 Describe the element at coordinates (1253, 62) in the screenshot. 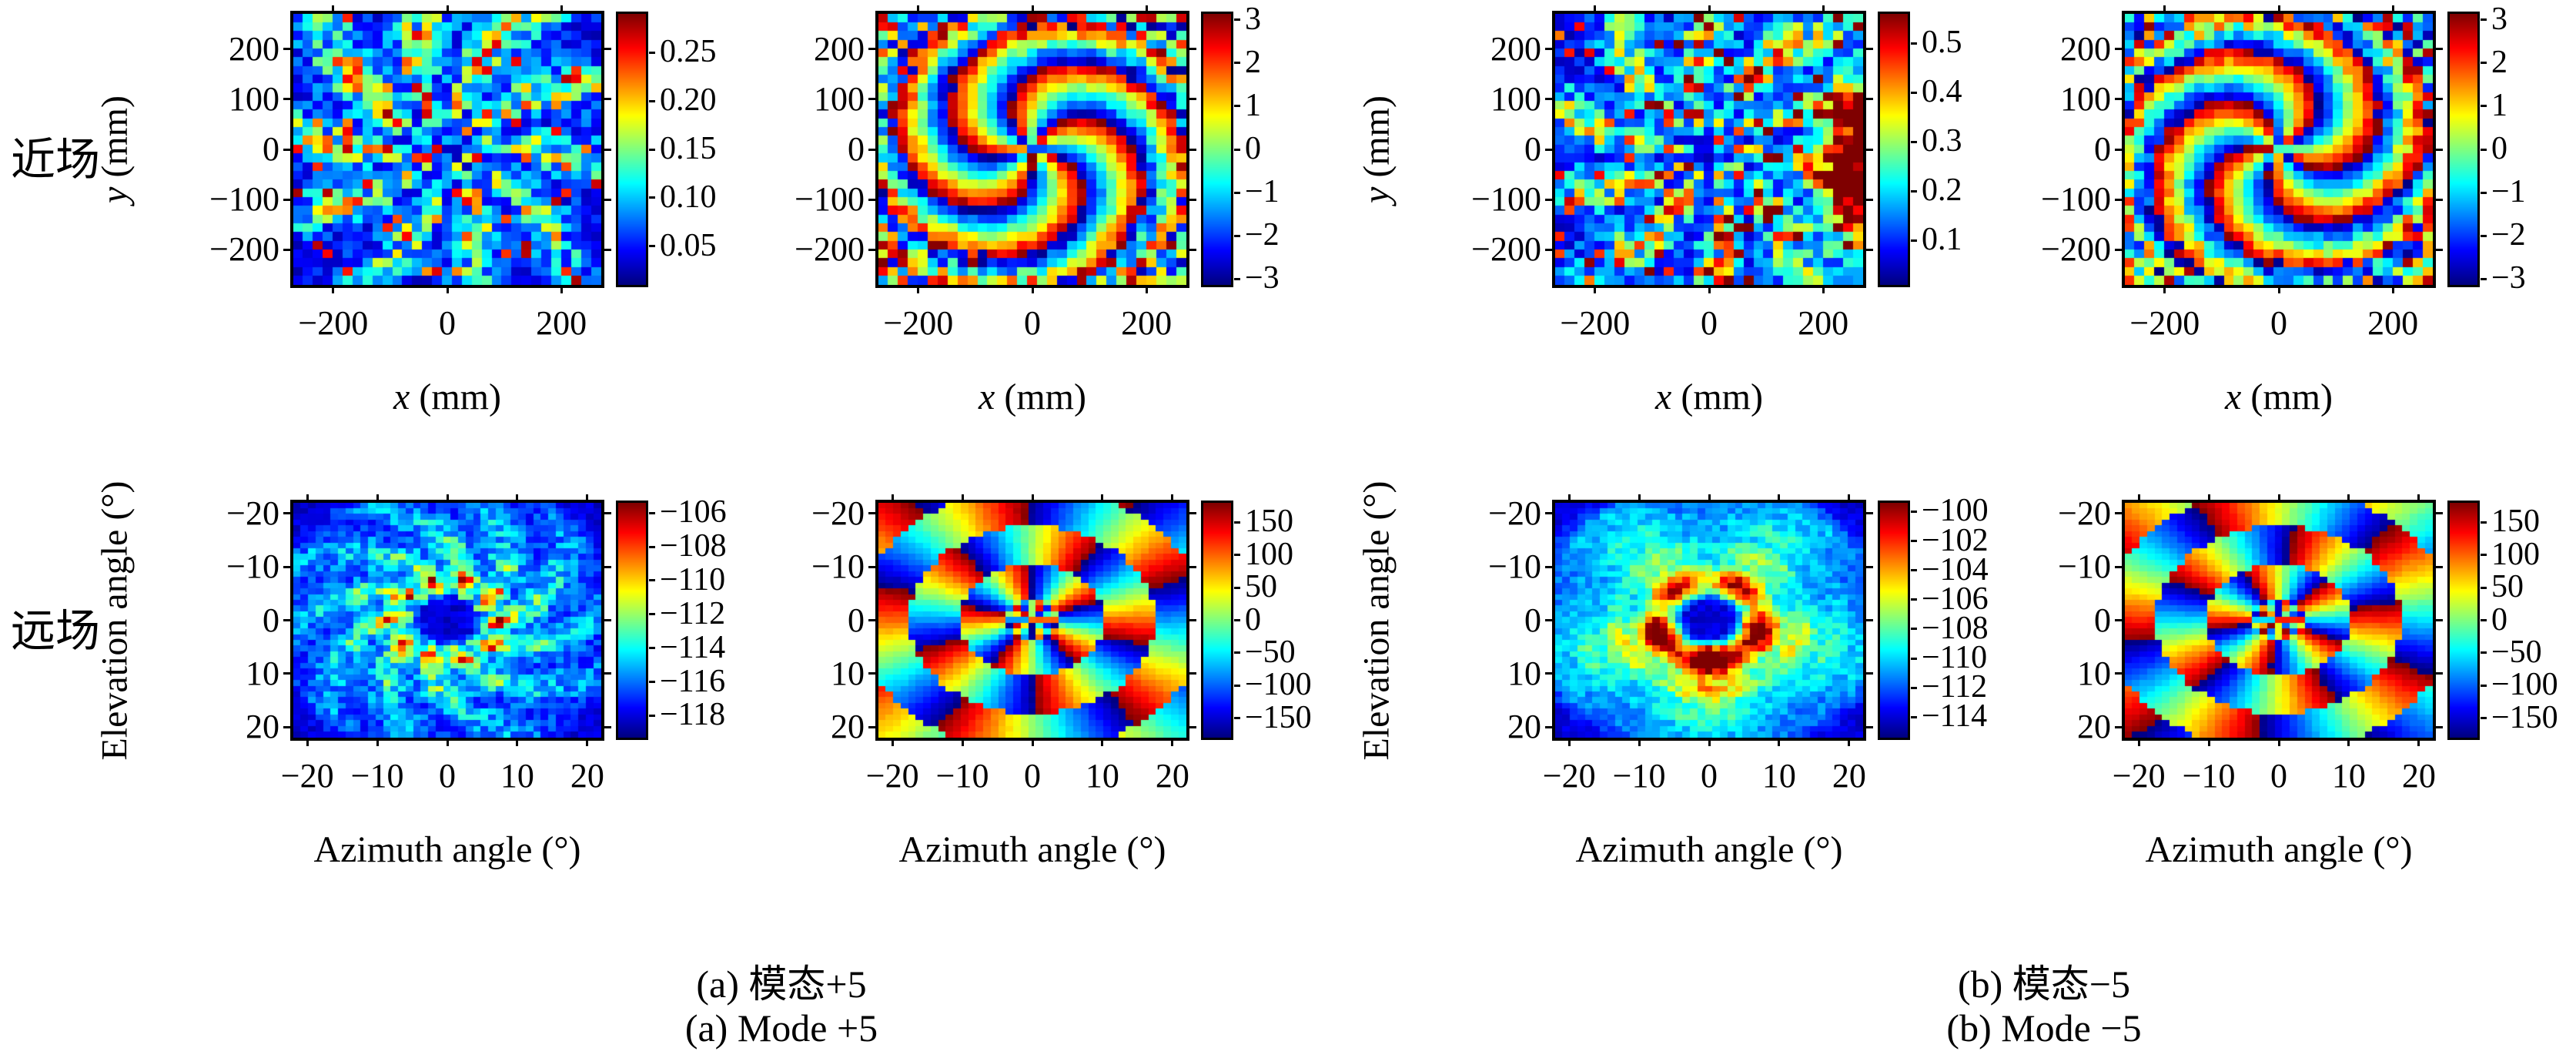

I see `colorbar-tick-label: 2` at that location.